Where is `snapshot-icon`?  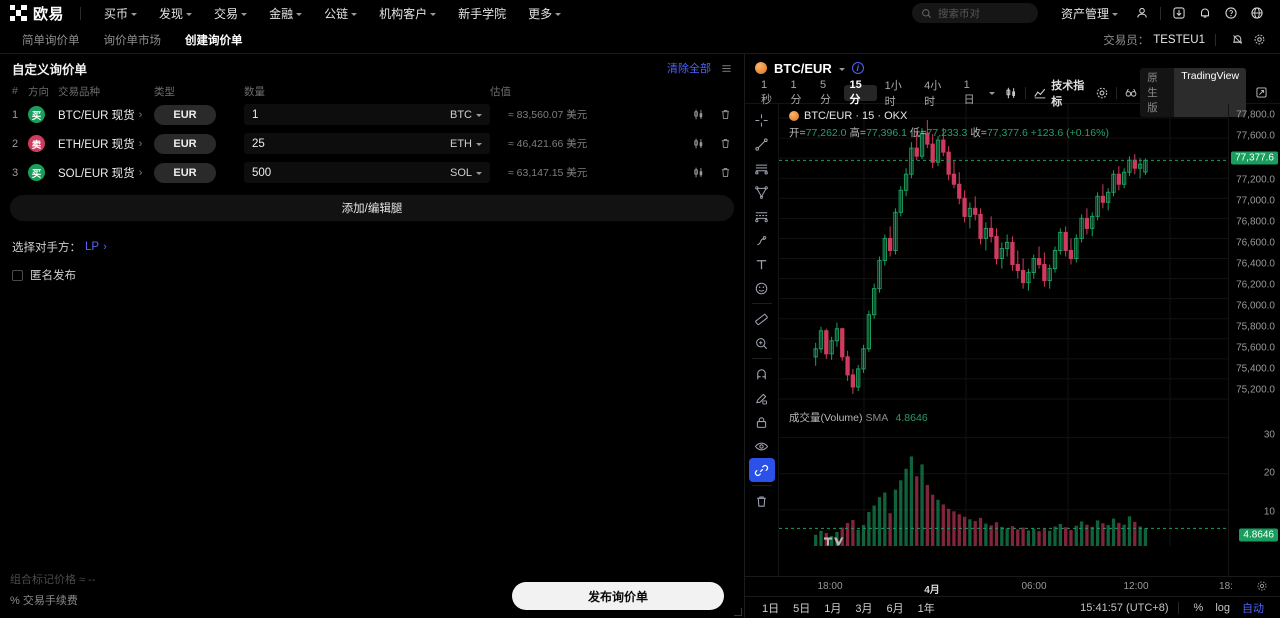
snapshot-icon is located at coordinates (1131, 93).